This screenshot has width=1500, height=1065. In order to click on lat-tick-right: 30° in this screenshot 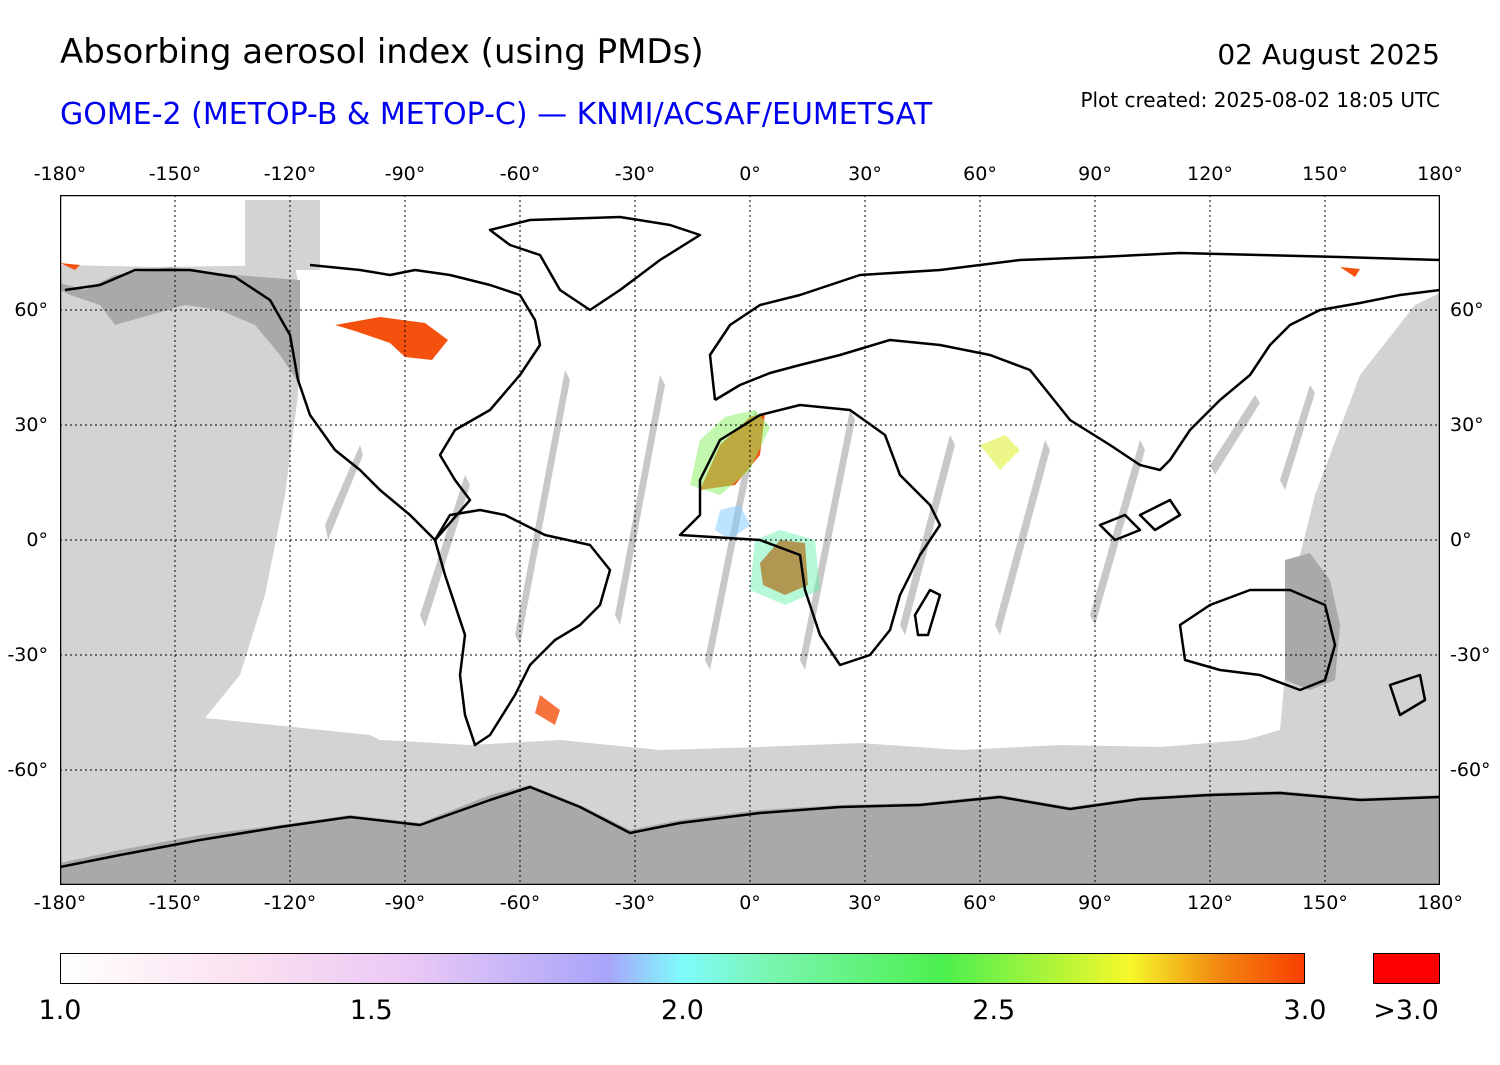, I will do `click(1467, 425)`.